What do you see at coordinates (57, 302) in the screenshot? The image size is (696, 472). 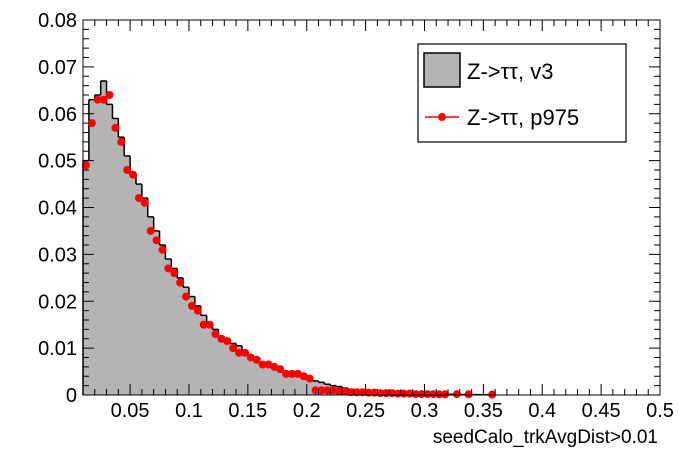 I see `y-tick-label: 0.02` at bounding box center [57, 302].